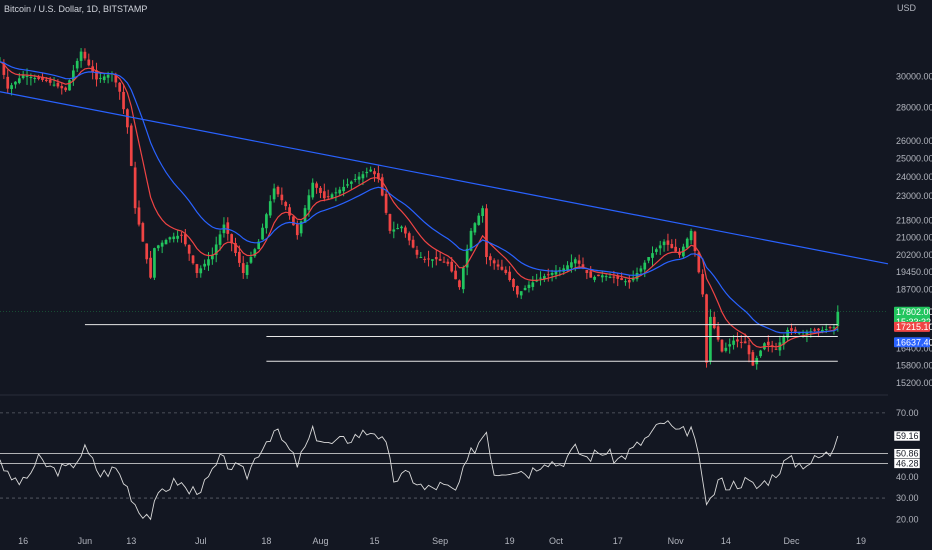  What do you see at coordinates (556, 541) in the screenshot?
I see `date-tick-label: Oct` at bounding box center [556, 541].